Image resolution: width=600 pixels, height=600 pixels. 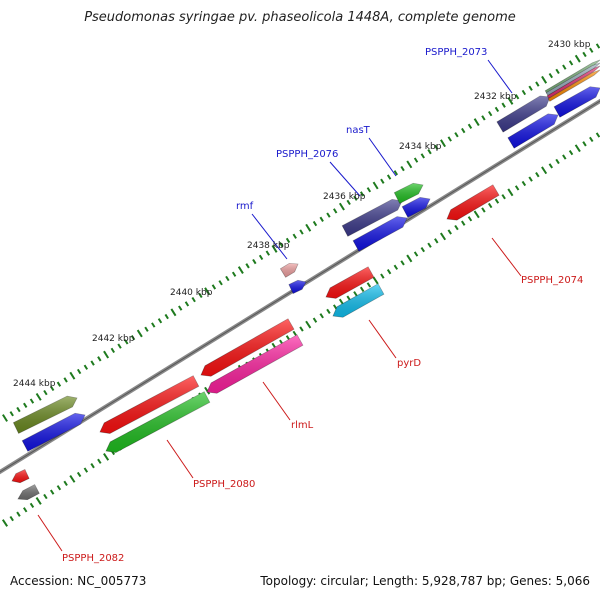 I want to click on kbp-label: 2430 kbp, so click(x=569, y=45).